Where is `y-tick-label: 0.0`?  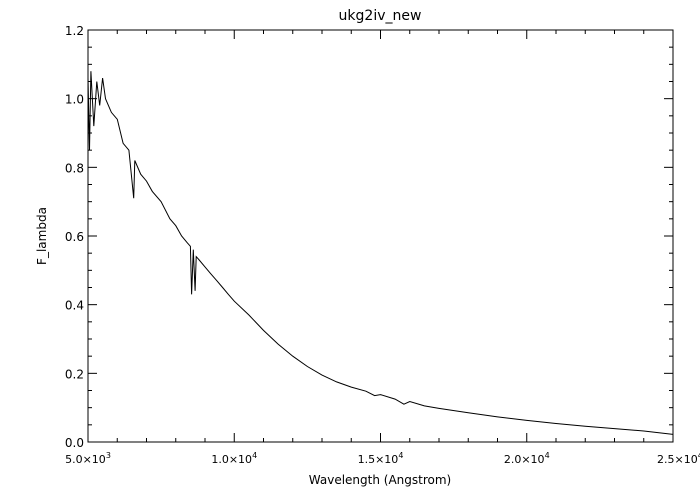
y-tick-label: 0.0 is located at coordinates (74, 443).